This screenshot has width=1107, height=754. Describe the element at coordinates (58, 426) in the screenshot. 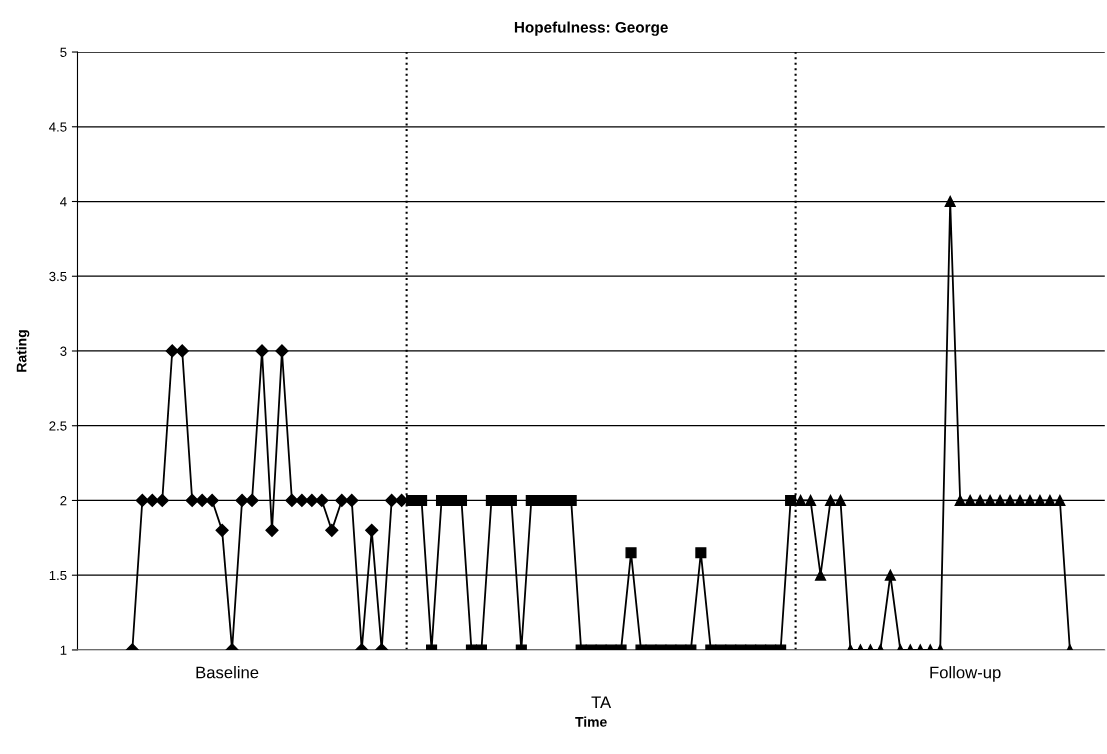

I see `y-tick-label: 2.5` at that location.